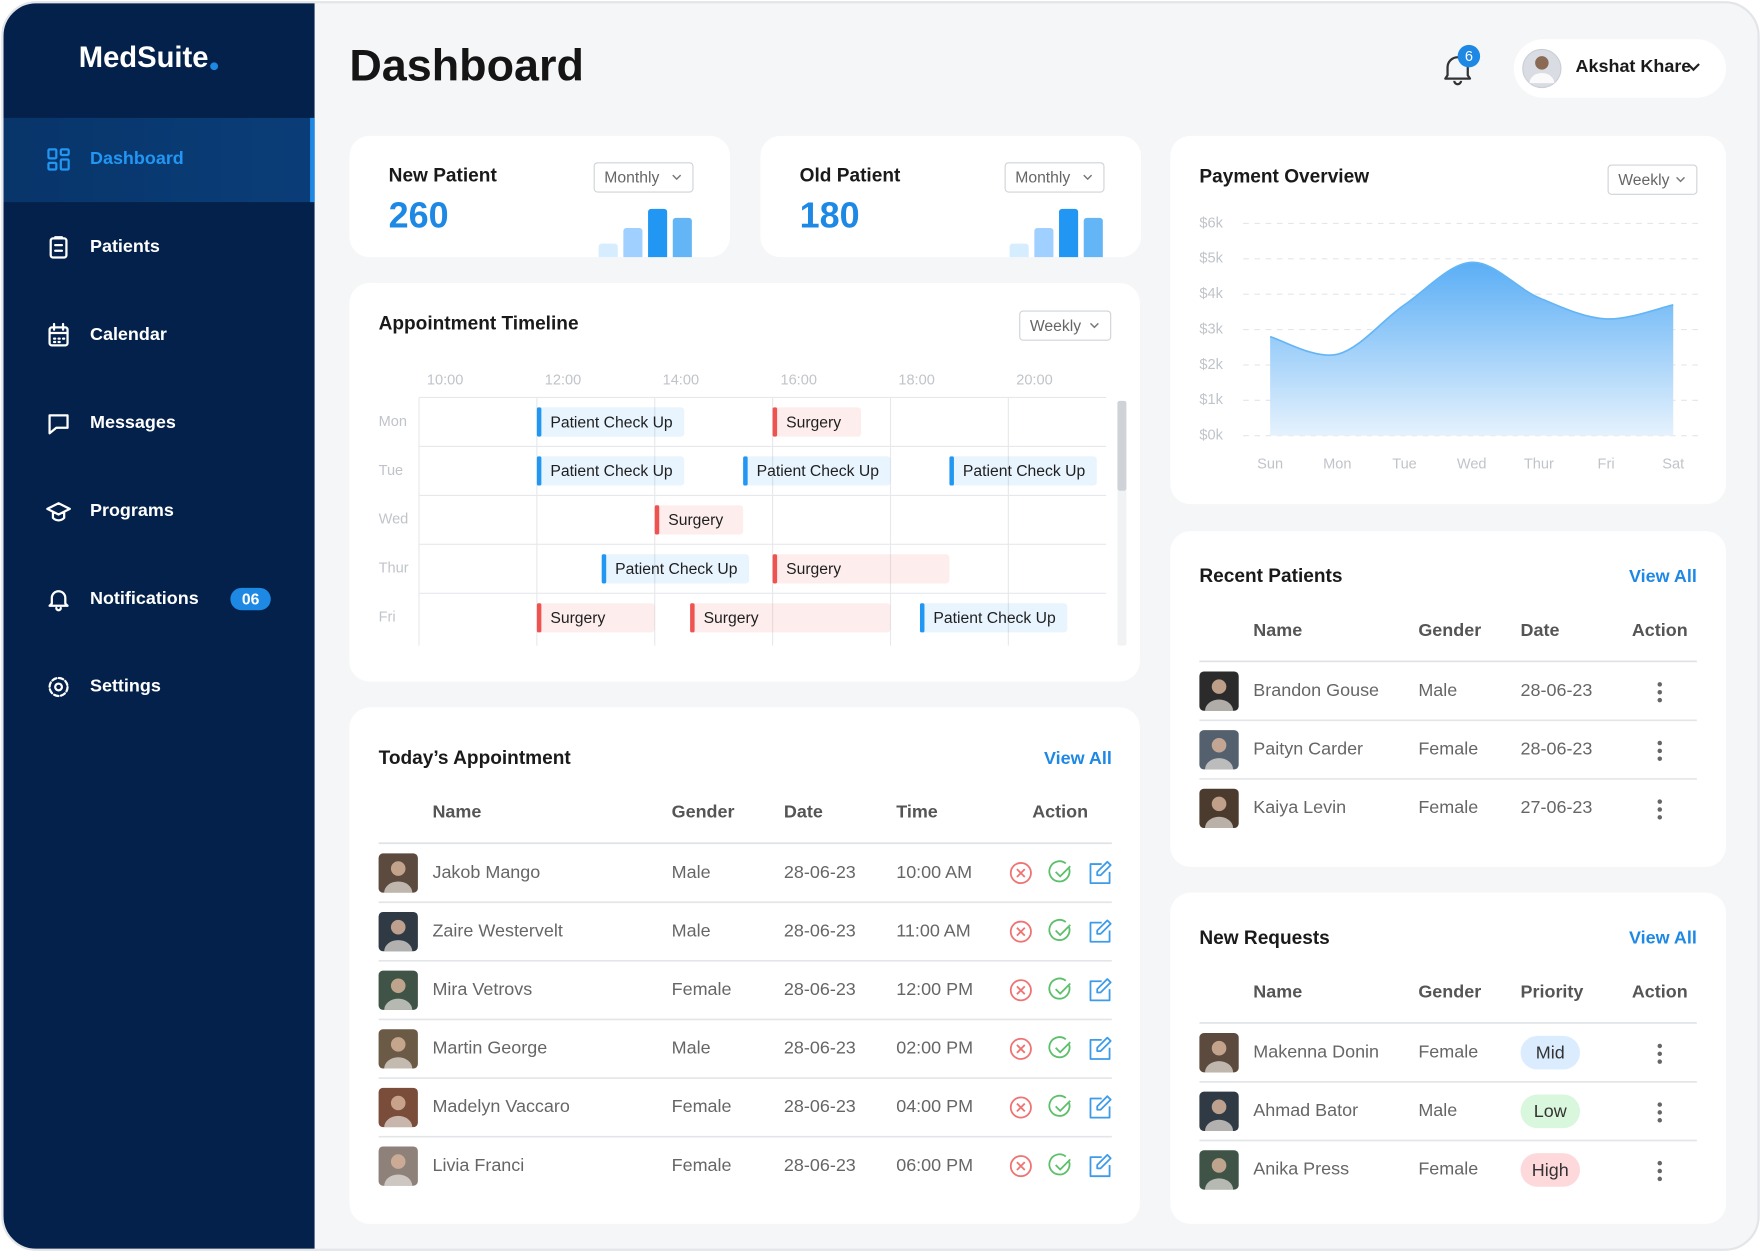  I want to click on x-tick-label: 10:00, so click(445, 381).